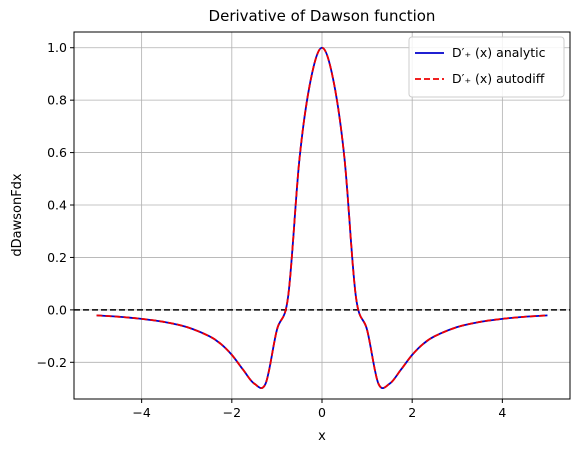 The image size is (579, 453). I want to click on legend-label-autodiff: D′₊ (x) autodiff, so click(498, 78).